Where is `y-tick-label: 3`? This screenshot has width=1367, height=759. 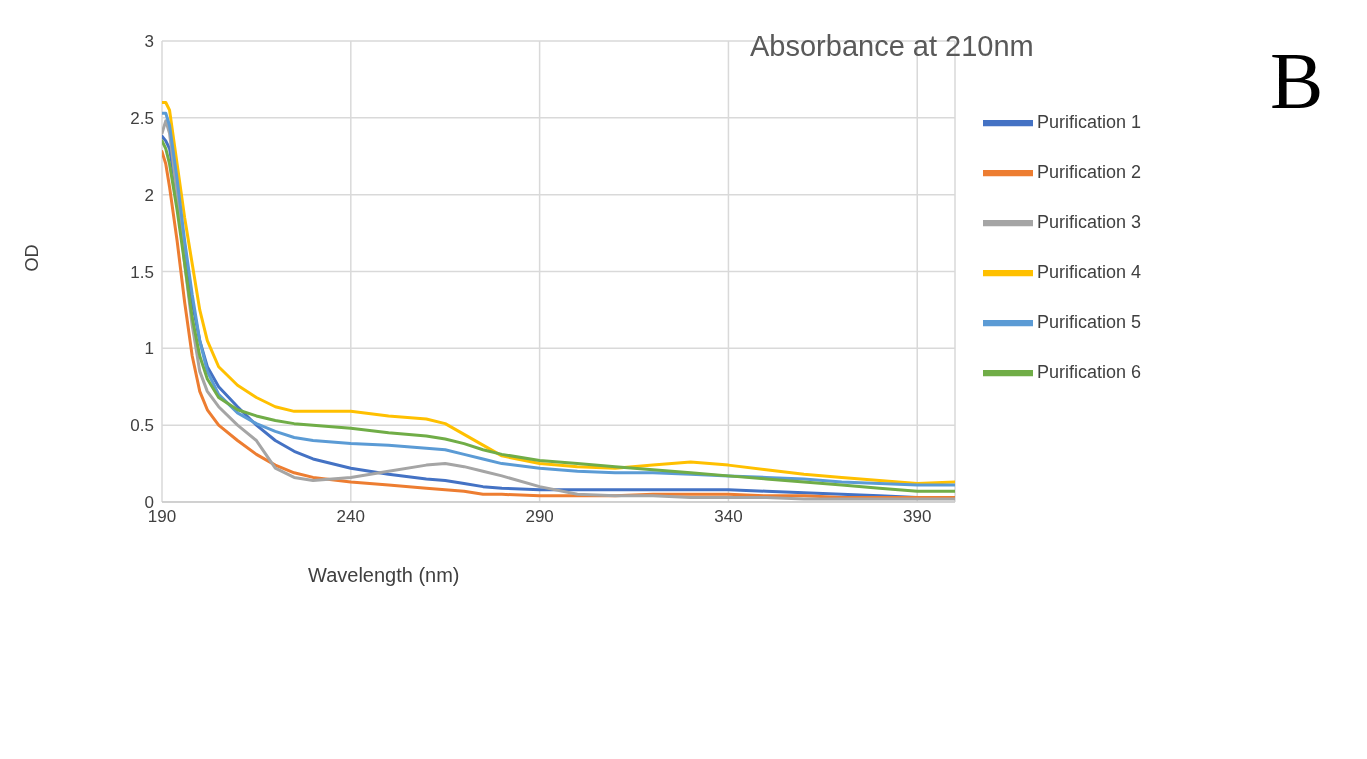 y-tick-label: 3 is located at coordinates (149, 42).